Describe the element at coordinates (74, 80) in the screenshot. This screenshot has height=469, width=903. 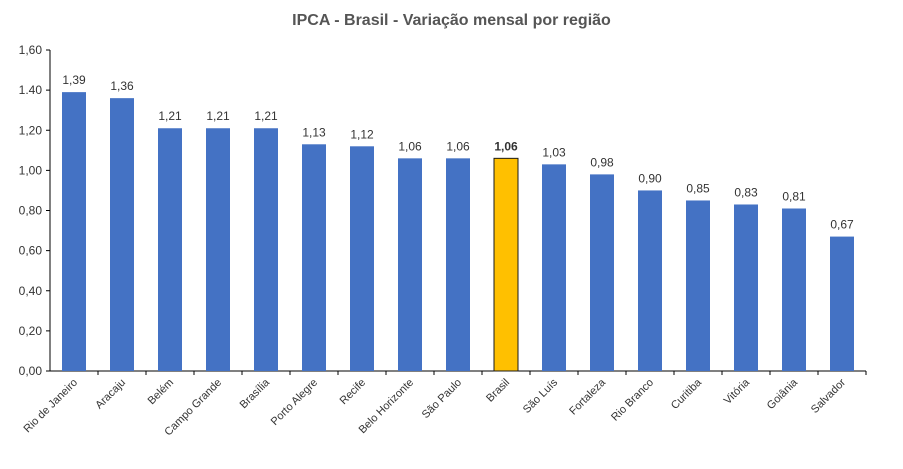
I see `data-label: 1,39` at that location.